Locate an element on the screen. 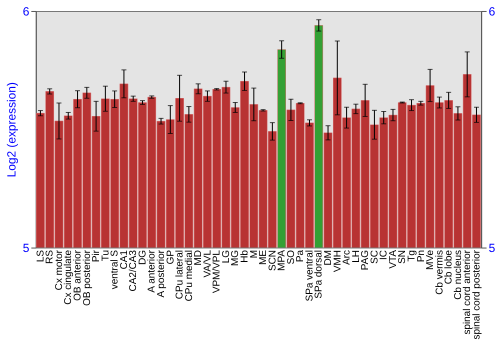 The height and width of the screenshot is (350, 500). x-tick-label: MPA is located at coordinates (282, 260).